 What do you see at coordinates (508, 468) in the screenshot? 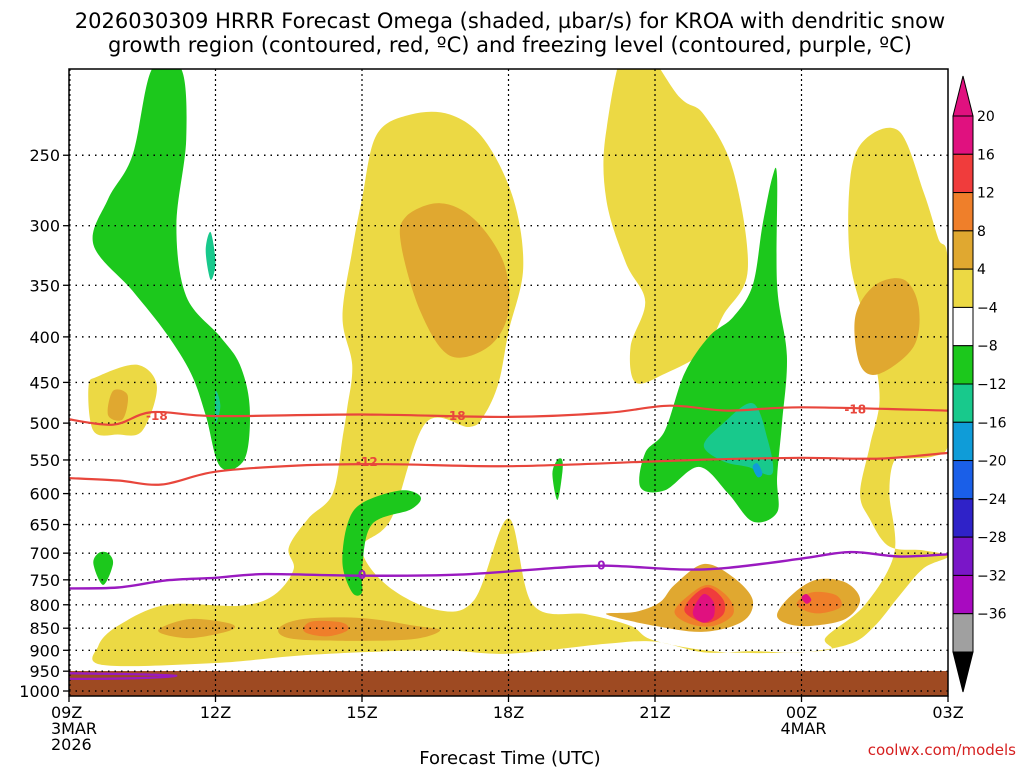
I see `dgz-bottom-contour` at bounding box center [508, 468].